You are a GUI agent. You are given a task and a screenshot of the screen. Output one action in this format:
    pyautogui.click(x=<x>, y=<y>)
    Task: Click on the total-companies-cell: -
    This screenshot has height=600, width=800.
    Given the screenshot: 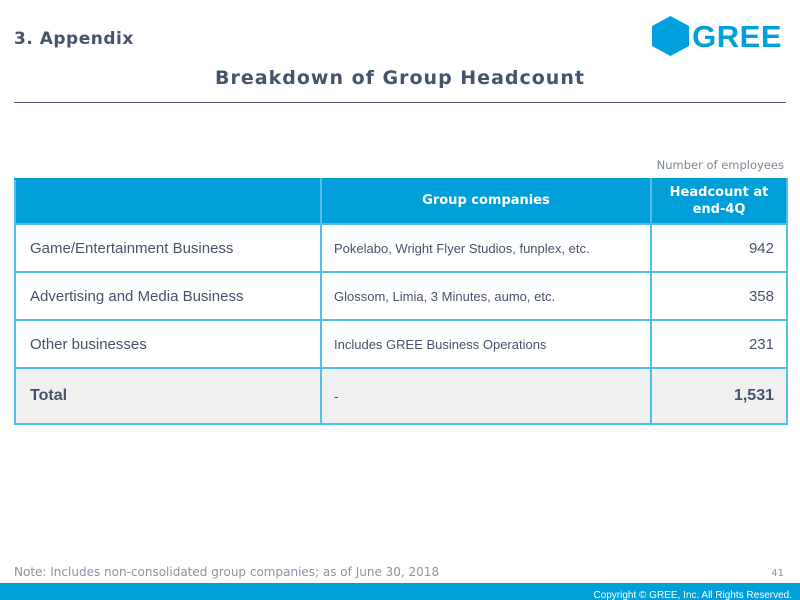 What is the action you would take?
    pyautogui.click(x=486, y=396)
    